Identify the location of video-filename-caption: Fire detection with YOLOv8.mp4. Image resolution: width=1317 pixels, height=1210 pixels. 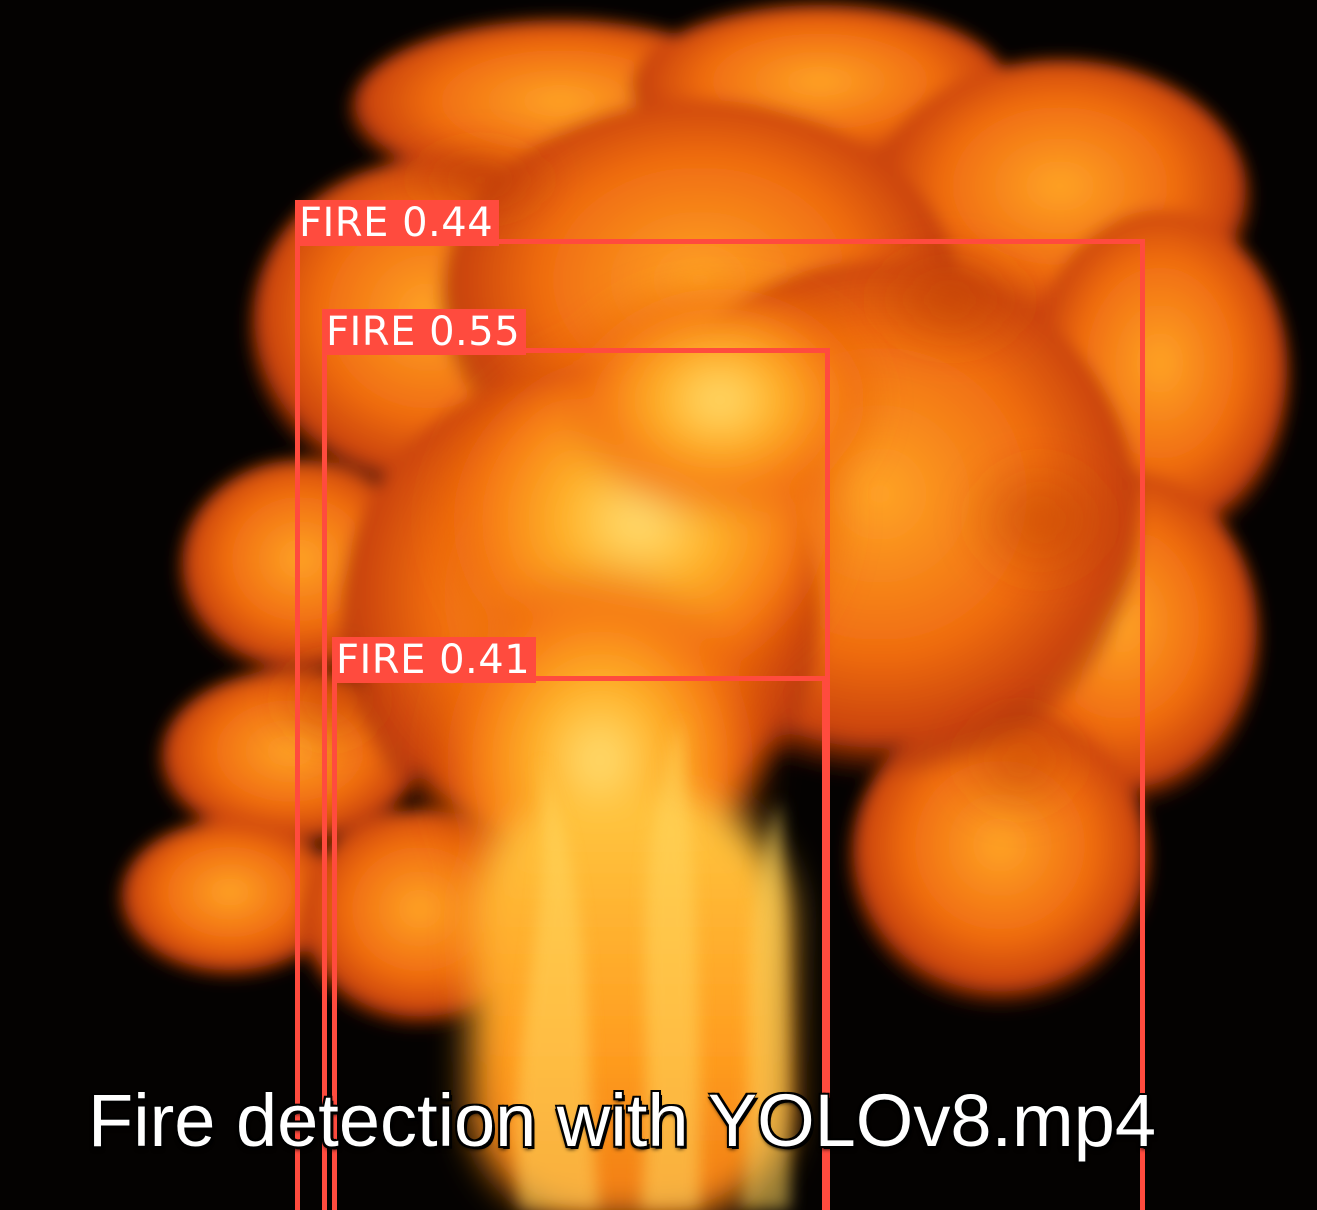
(622, 1120).